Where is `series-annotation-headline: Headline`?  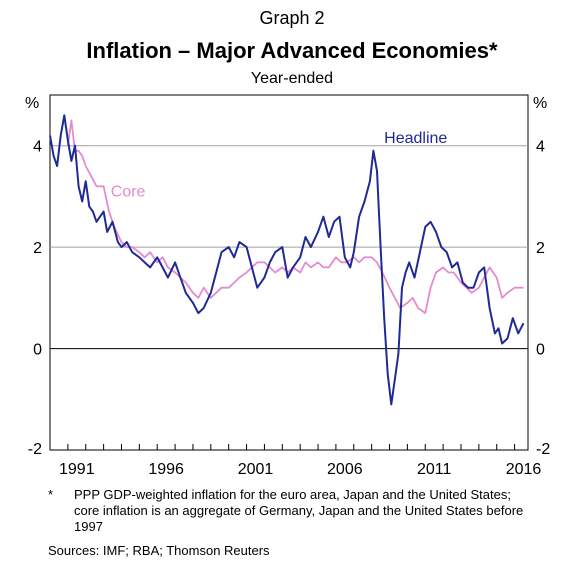 series-annotation-headline: Headline is located at coordinates (415, 138).